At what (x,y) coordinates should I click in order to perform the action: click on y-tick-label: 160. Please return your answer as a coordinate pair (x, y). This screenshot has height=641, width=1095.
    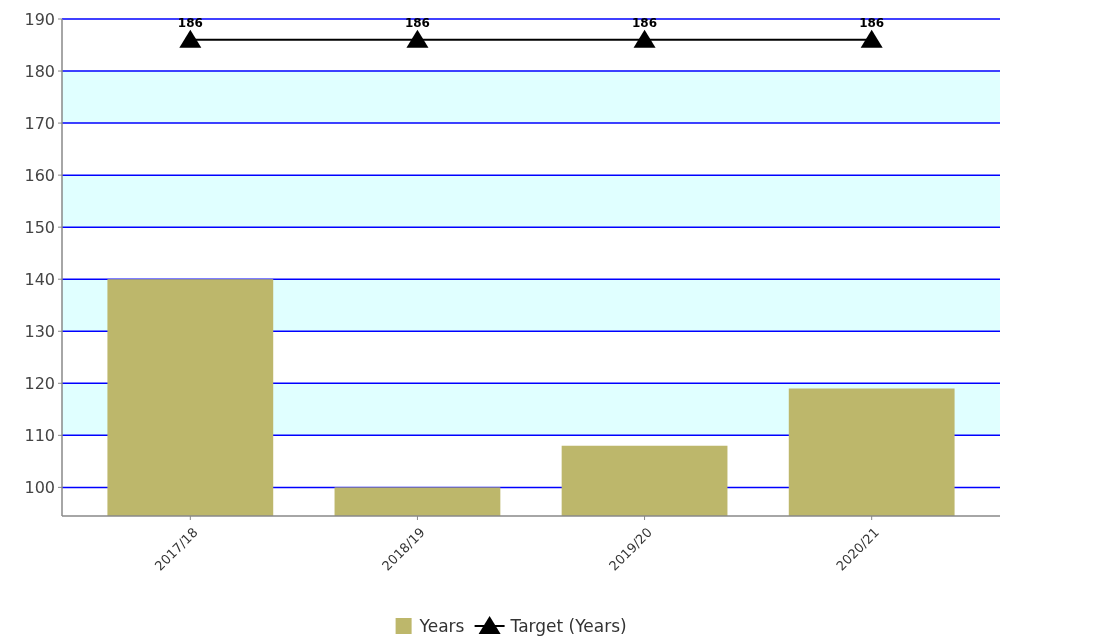
    Looking at the image, I should click on (39, 175).